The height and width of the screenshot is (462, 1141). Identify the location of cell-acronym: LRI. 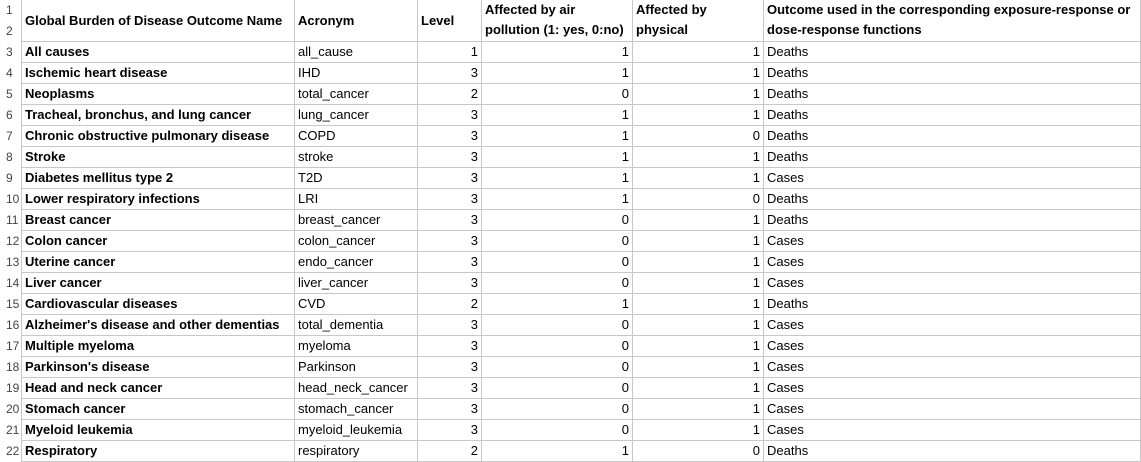
(356, 199).